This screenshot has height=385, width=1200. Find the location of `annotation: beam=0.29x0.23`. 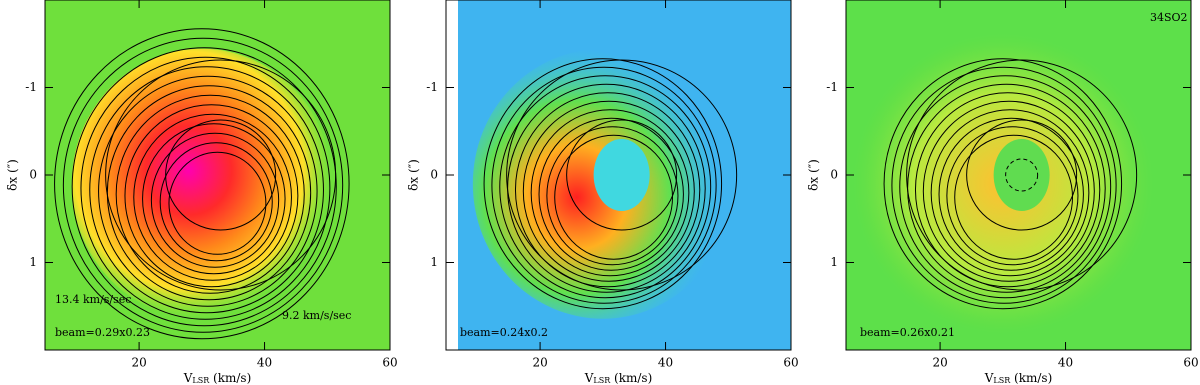

annotation: beam=0.29x0.23 is located at coordinates (102, 332).